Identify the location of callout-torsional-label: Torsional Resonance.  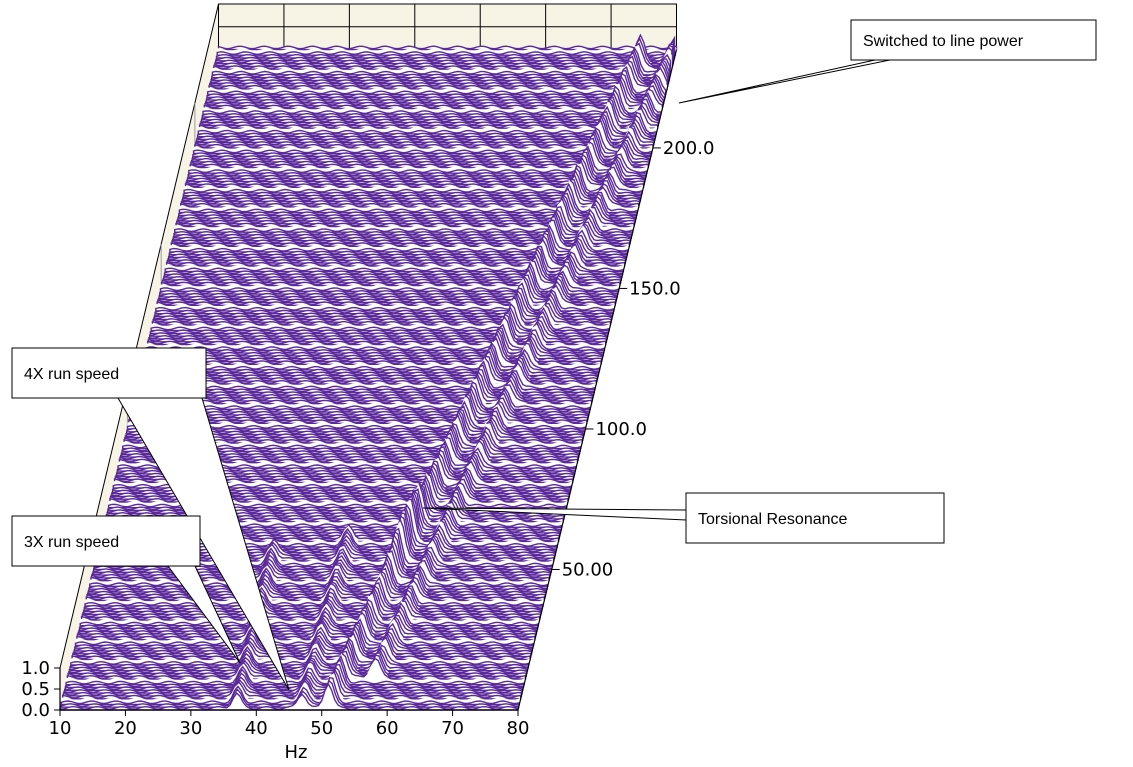
(773, 519).